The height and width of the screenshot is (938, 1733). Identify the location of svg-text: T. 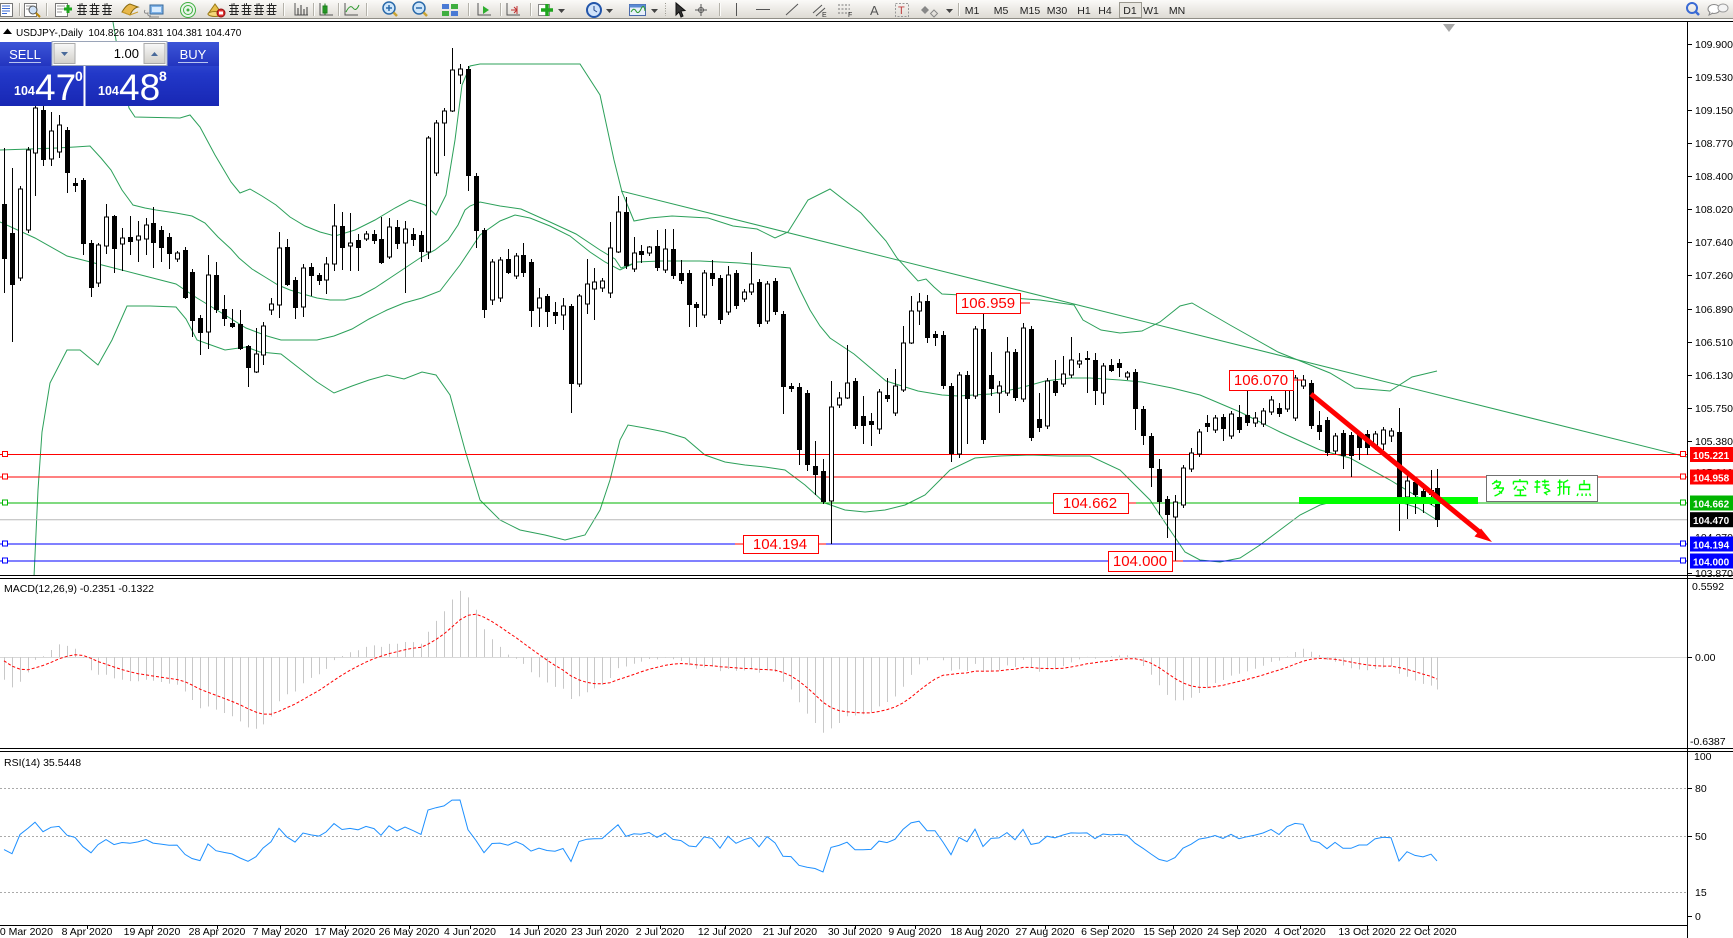
(901, 11).